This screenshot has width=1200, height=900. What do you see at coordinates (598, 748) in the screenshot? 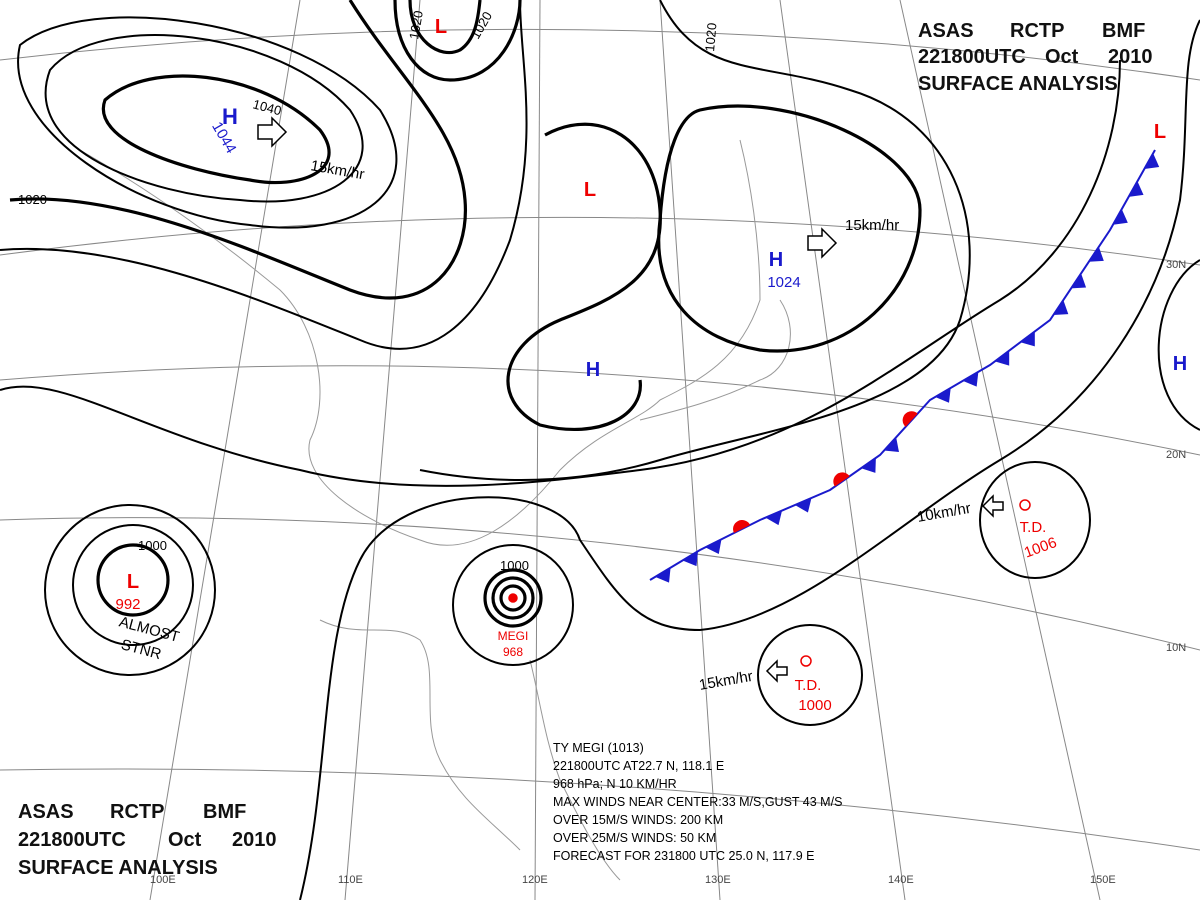
I see `info-line: TY MEGI (1013)` at bounding box center [598, 748].